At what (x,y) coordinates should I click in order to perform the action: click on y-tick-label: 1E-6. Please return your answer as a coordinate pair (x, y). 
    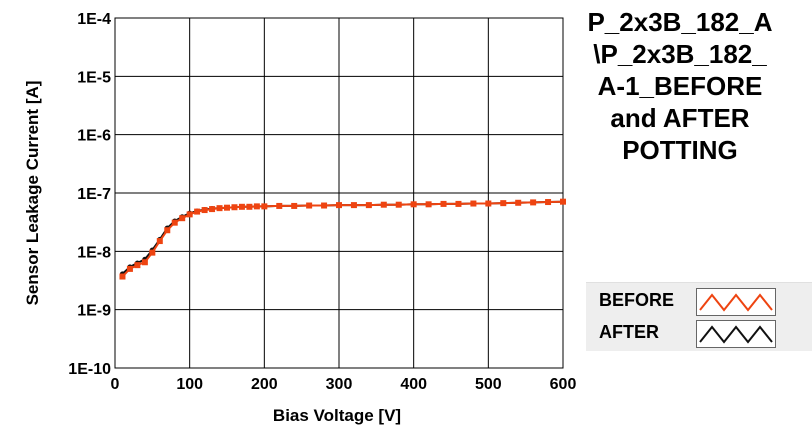
    Looking at the image, I should click on (94, 136).